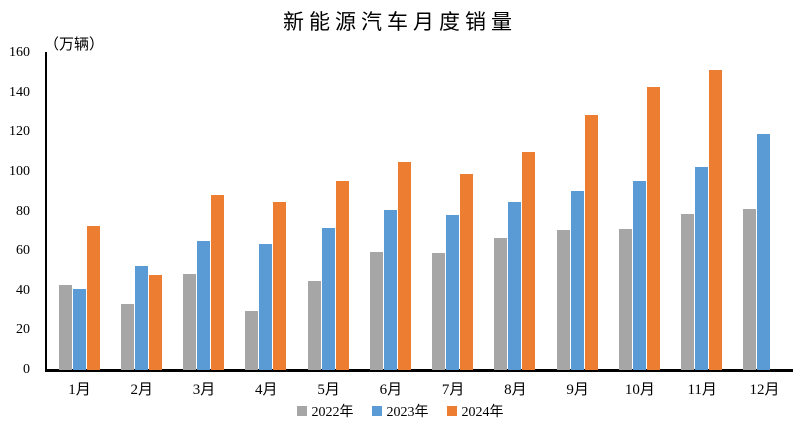  I want to click on bar-2024年-8月, so click(529, 261).